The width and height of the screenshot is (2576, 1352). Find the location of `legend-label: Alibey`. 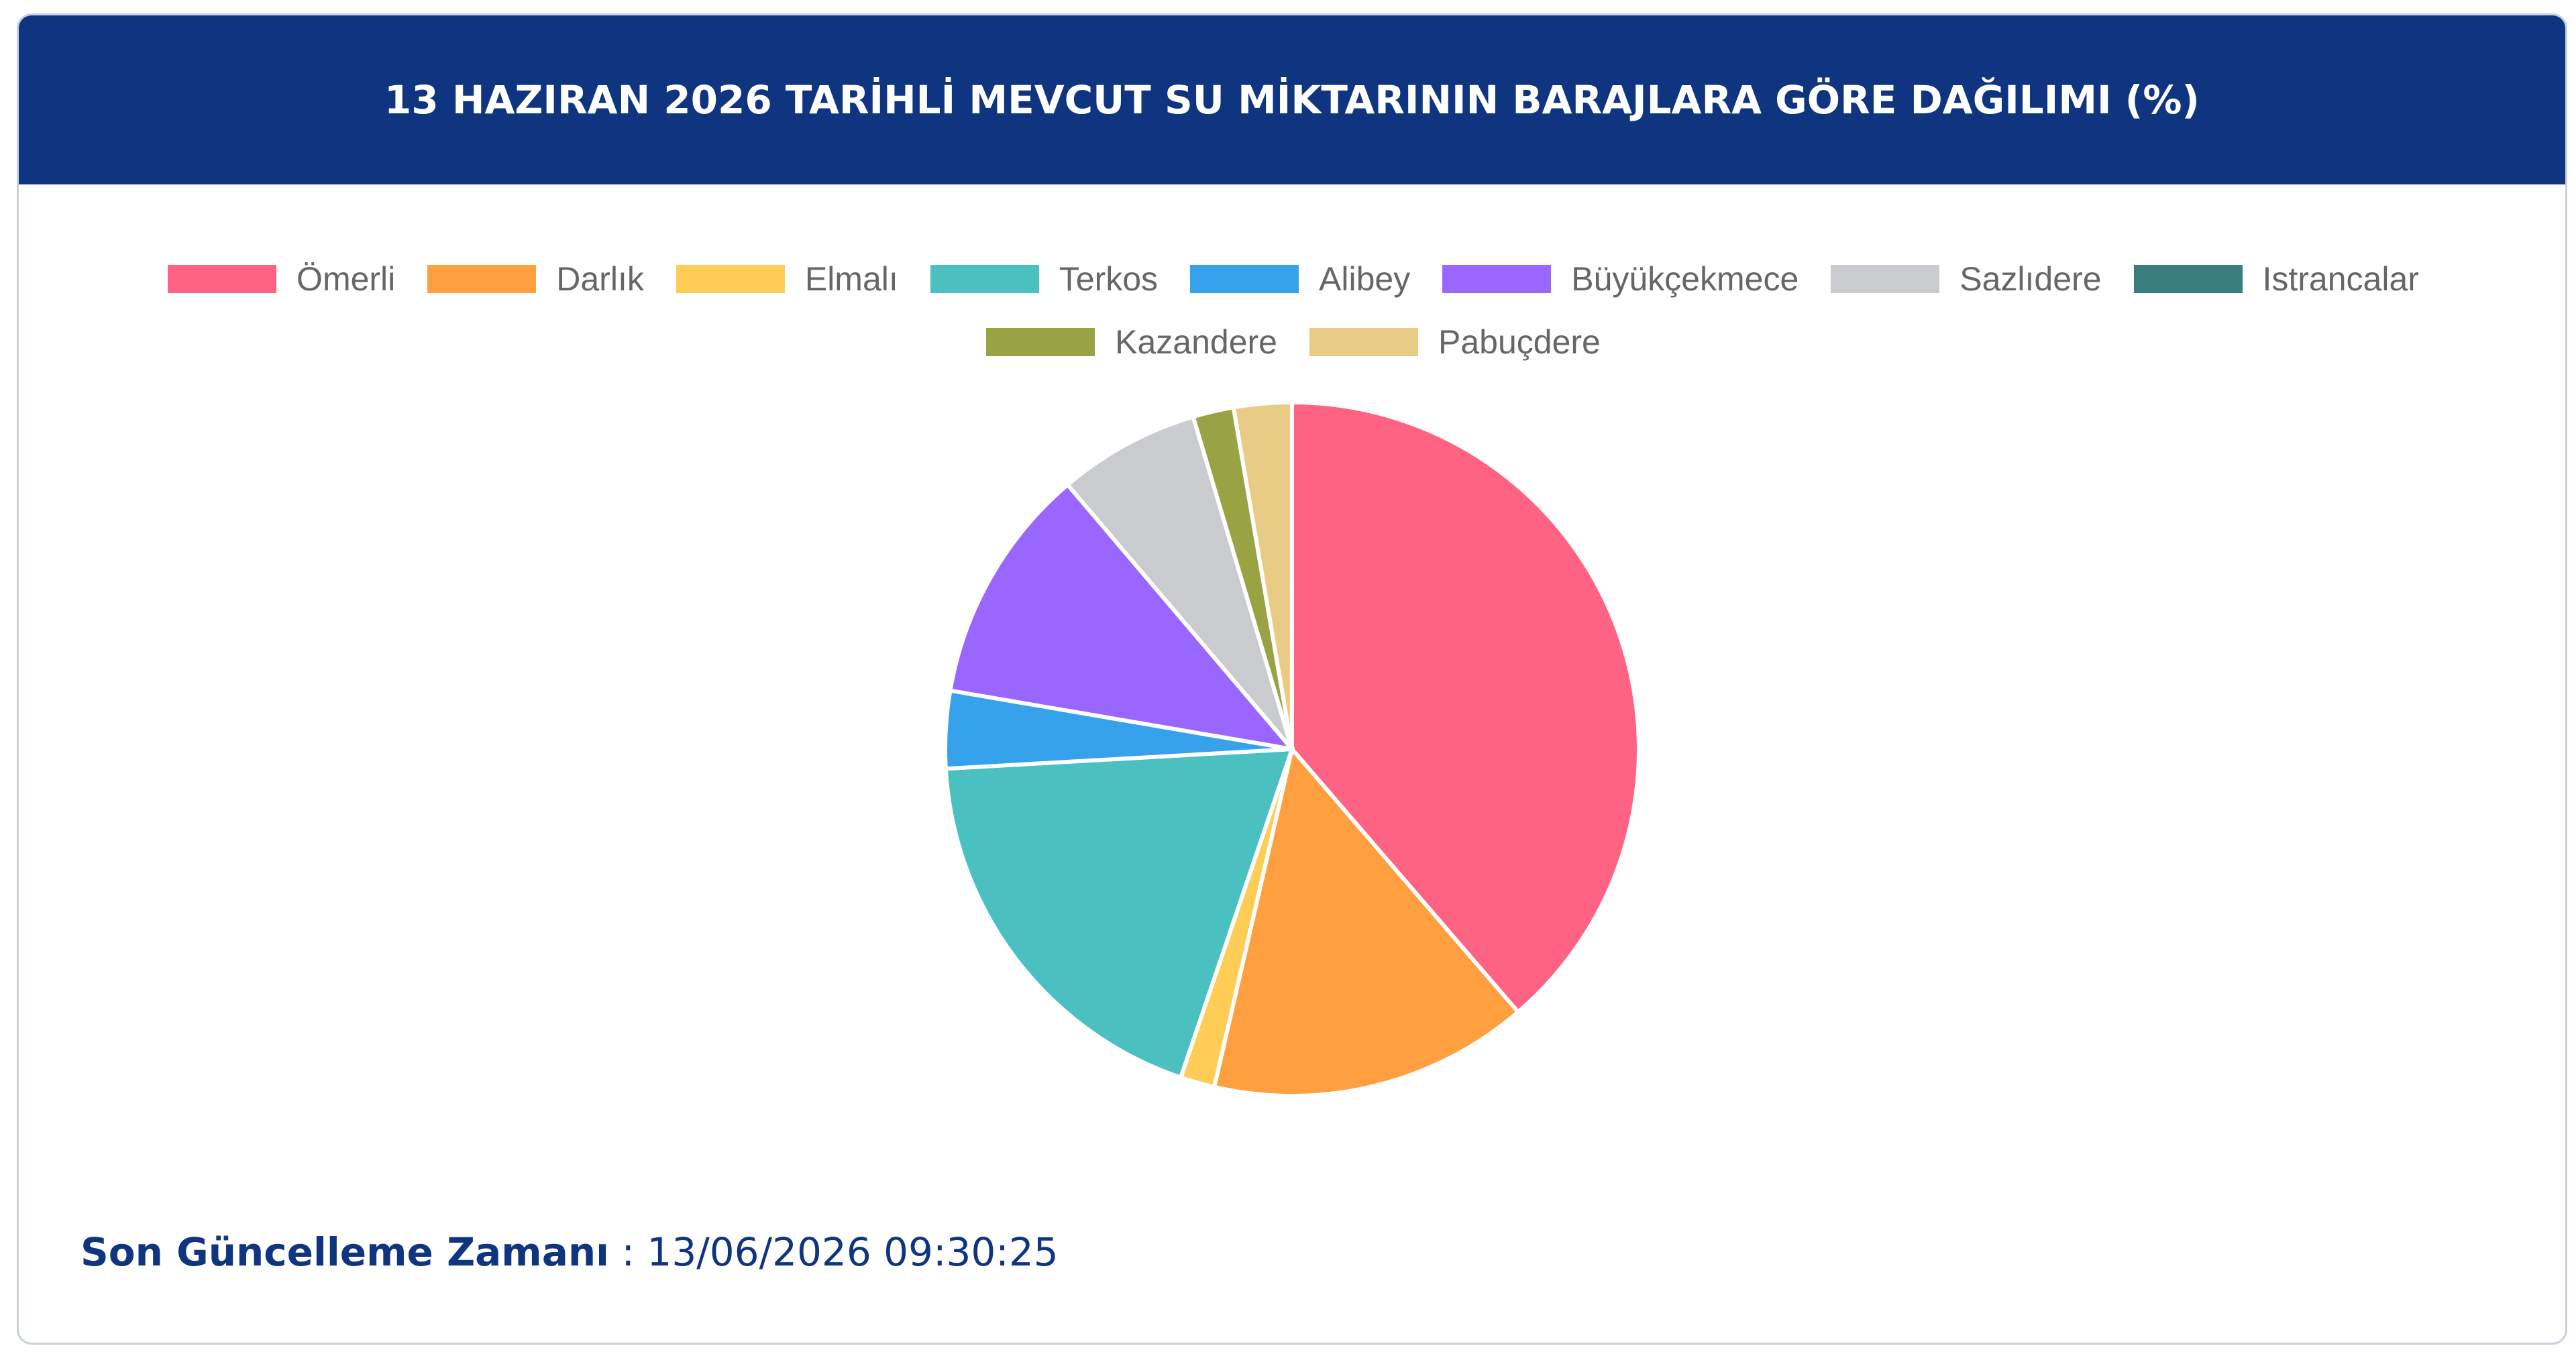

legend-label: Alibey is located at coordinates (1365, 279).